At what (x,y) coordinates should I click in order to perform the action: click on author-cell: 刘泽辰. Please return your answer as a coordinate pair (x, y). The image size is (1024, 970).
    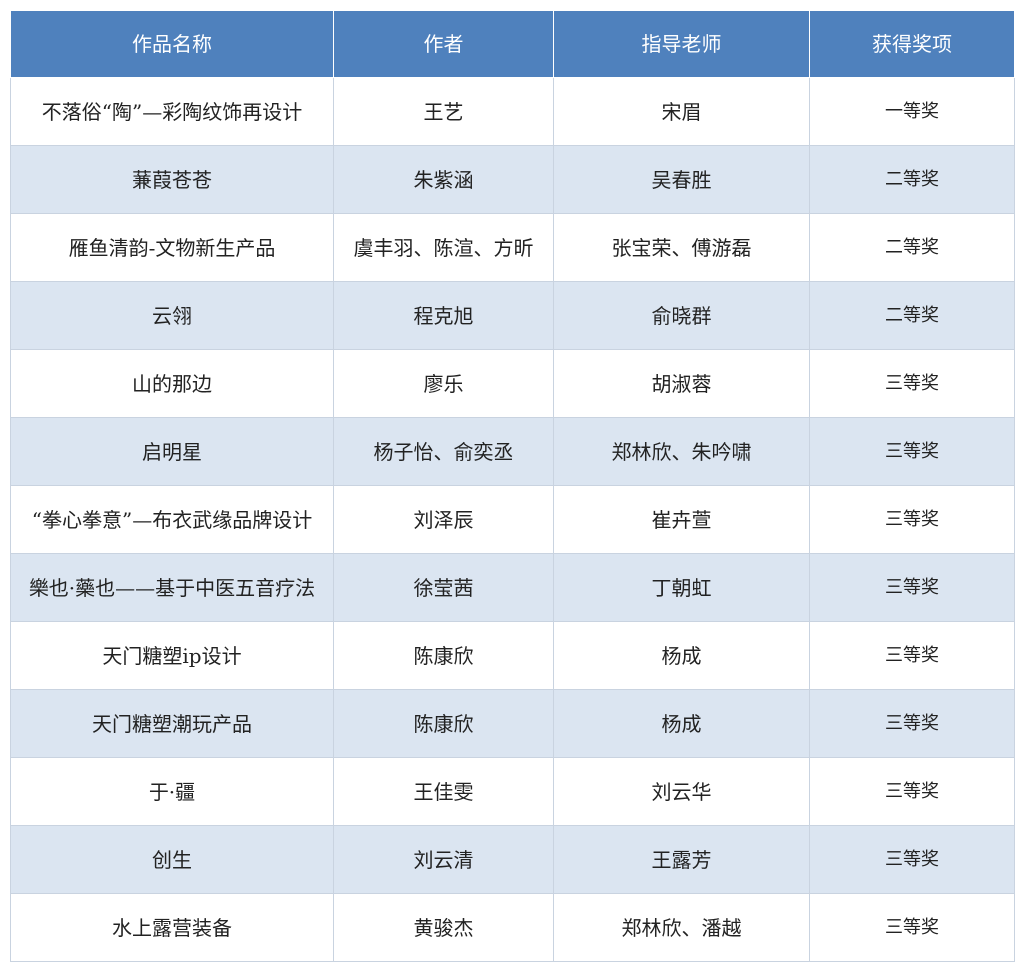
    Looking at the image, I should click on (443, 519).